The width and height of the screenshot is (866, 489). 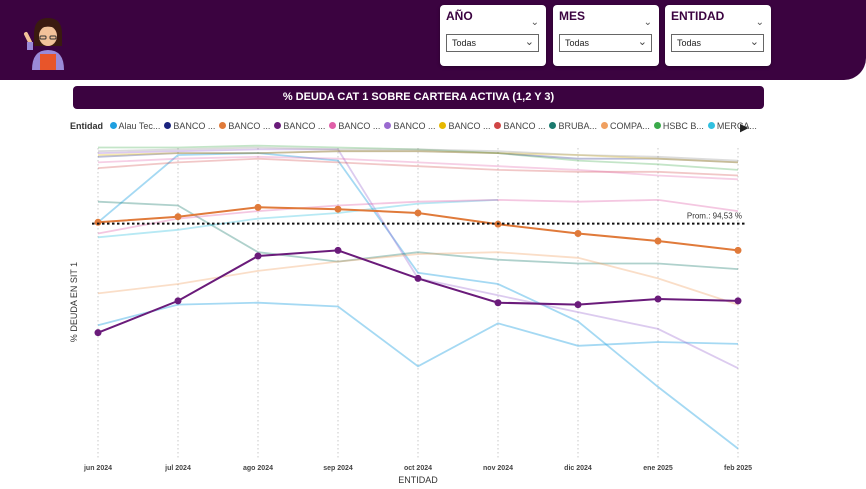 What do you see at coordinates (577, 43) in the screenshot?
I see `filter-month-value: Todas` at bounding box center [577, 43].